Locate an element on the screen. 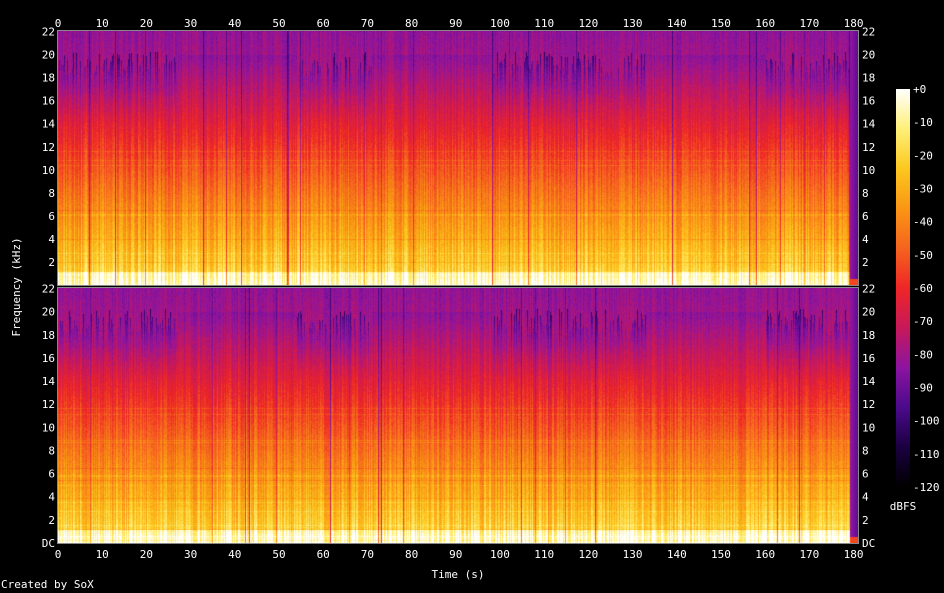 The image size is (944, 593). x-tick-label-top: 90 is located at coordinates (455, 23).